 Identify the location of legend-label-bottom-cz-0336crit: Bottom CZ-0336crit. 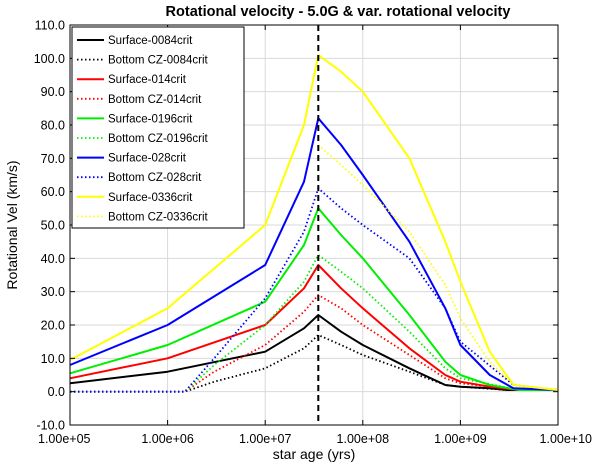
(158, 217).